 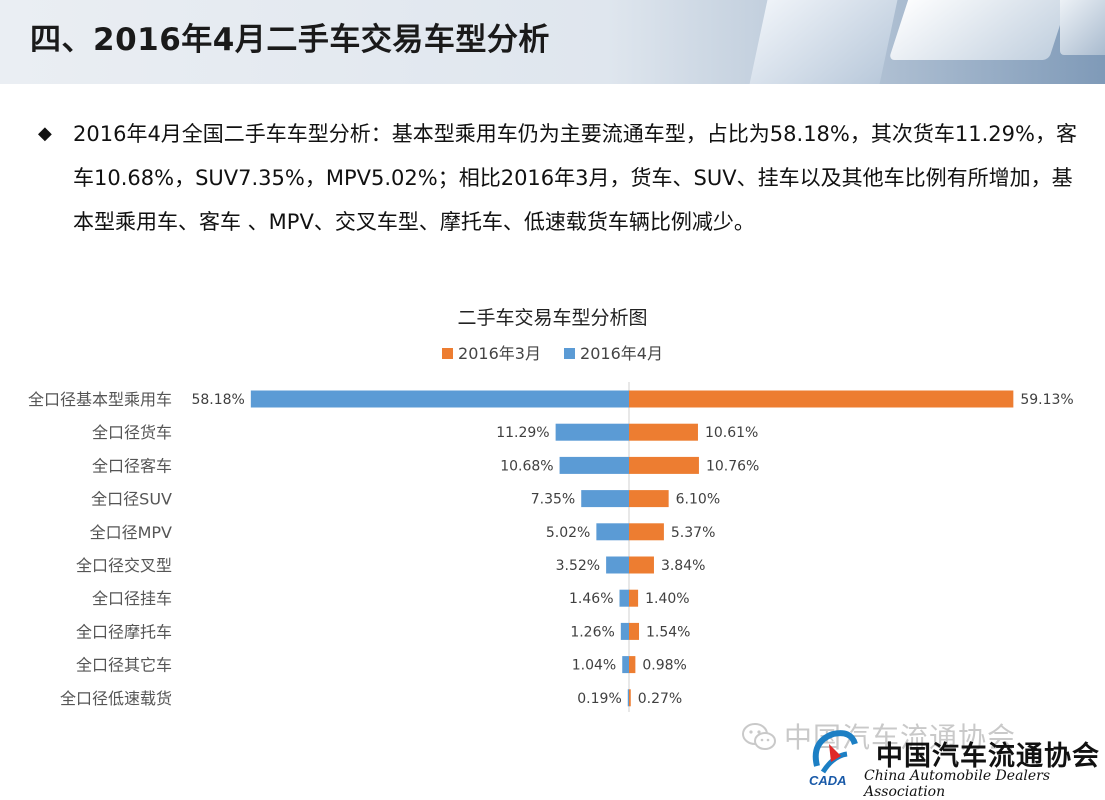 What do you see at coordinates (731, 433) in the screenshot?
I see `value-label-march: 10.61%` at bounding box center [731, 433].